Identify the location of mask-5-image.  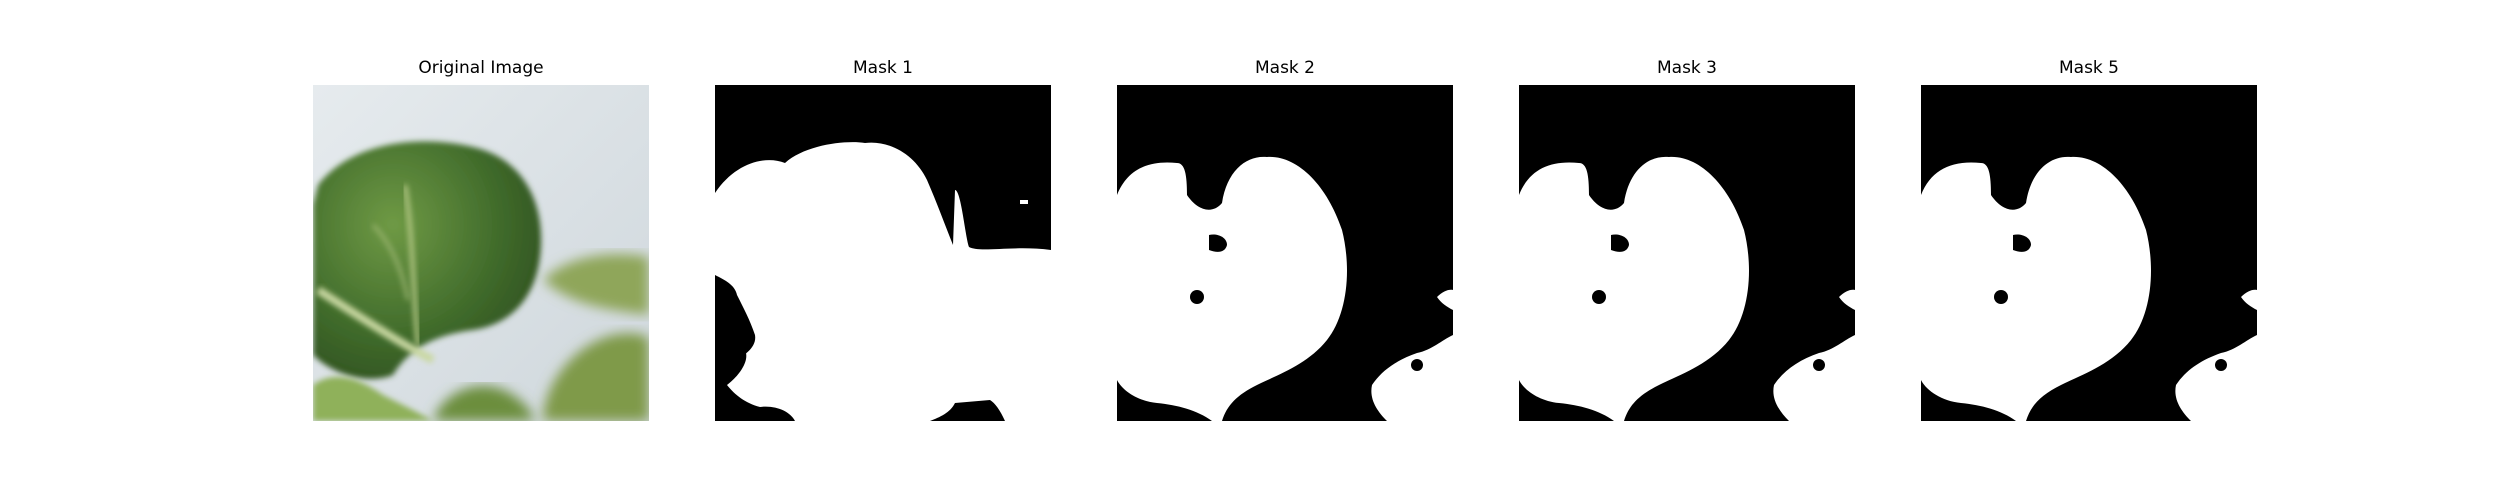
(2089, 253).